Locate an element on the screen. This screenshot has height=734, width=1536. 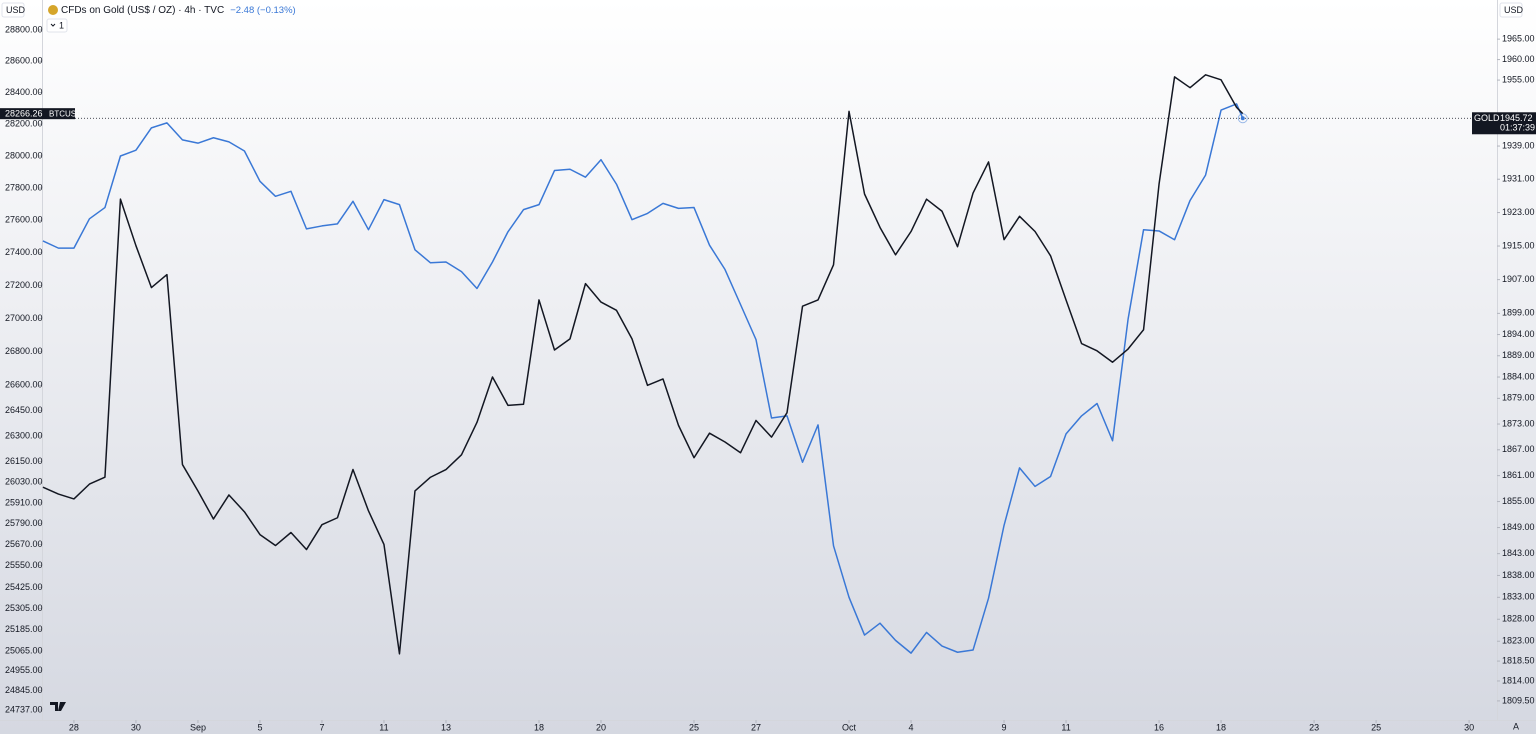
y2-tick-label: 1838.00 is located at coordinates (1518, 575).